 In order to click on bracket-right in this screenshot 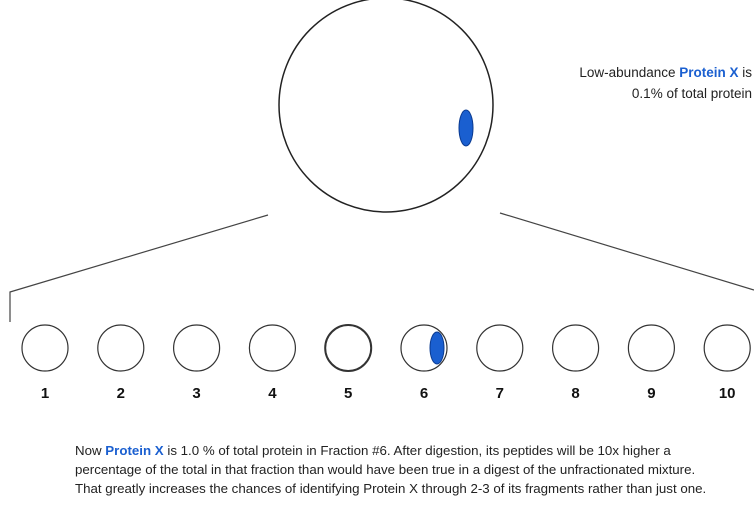, I will do `click(626, 251)`.